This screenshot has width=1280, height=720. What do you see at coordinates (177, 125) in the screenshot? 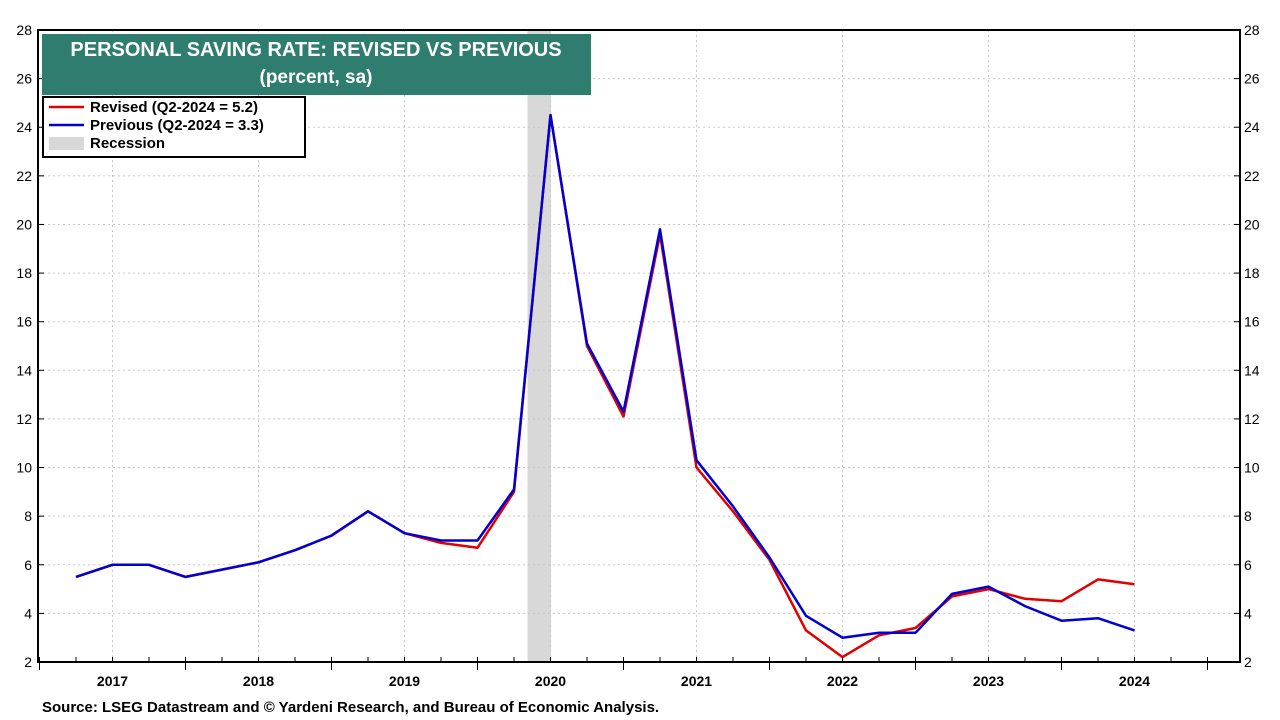
I see `legend-label-previous: Previous (Q2-2024 = 3.3)` at bounding box center [177, 125].